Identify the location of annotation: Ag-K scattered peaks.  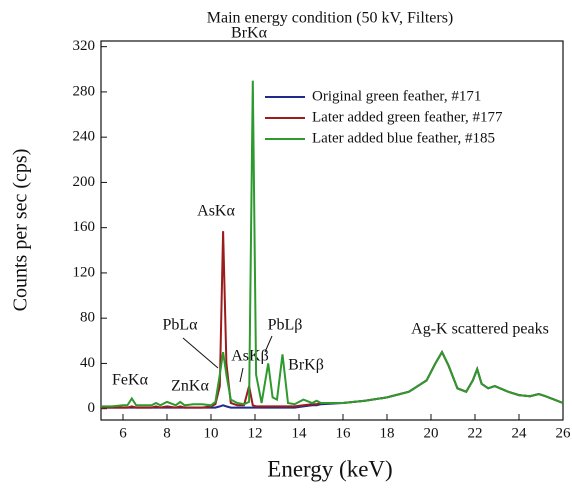
(480, 329).